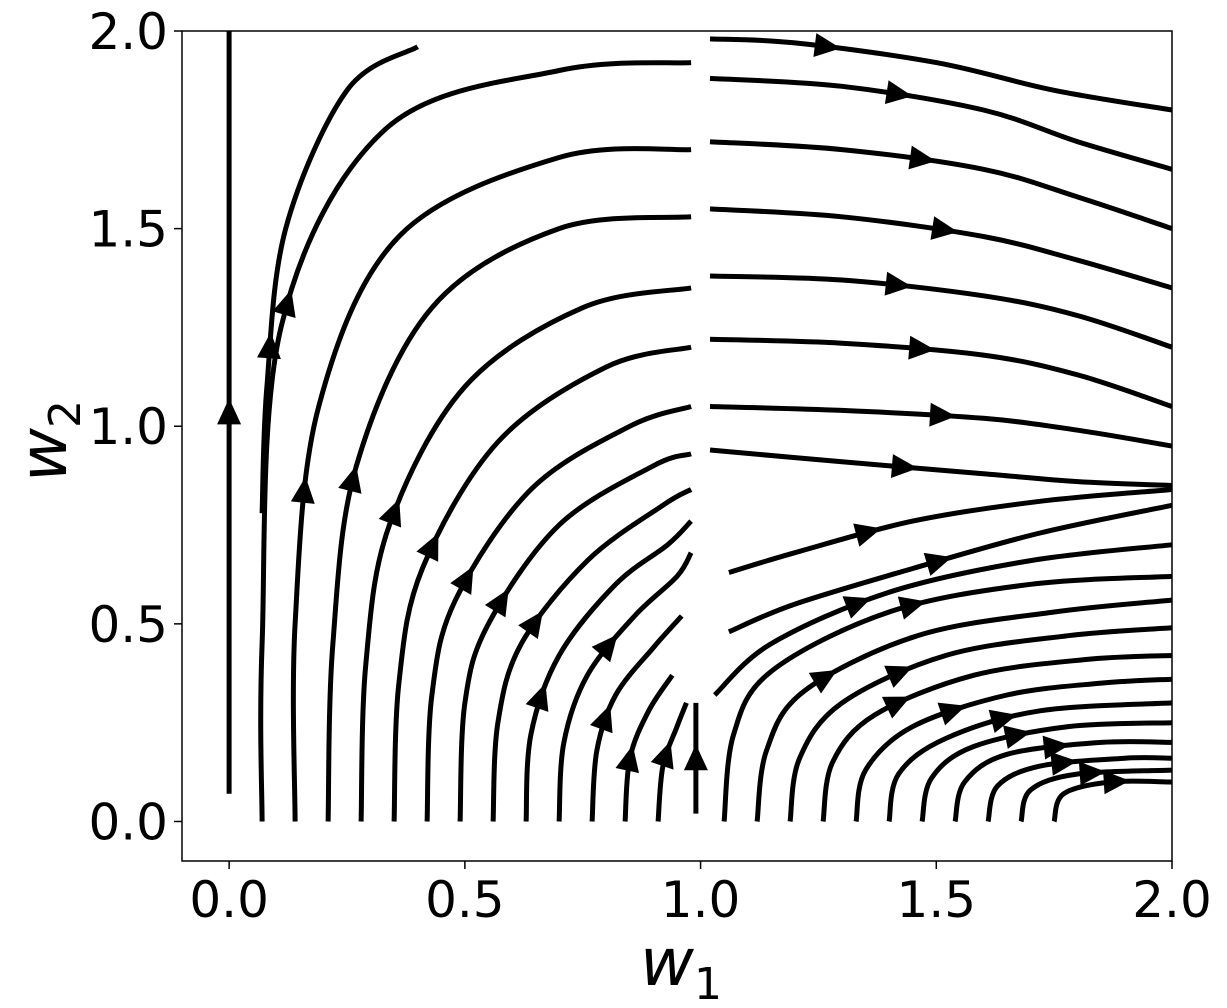 This screenshot has width=1227, height=1008. Describe the element at coordinates (1172, 900) in the screenshot. I see `x-tick-label: 2.0` at that location.